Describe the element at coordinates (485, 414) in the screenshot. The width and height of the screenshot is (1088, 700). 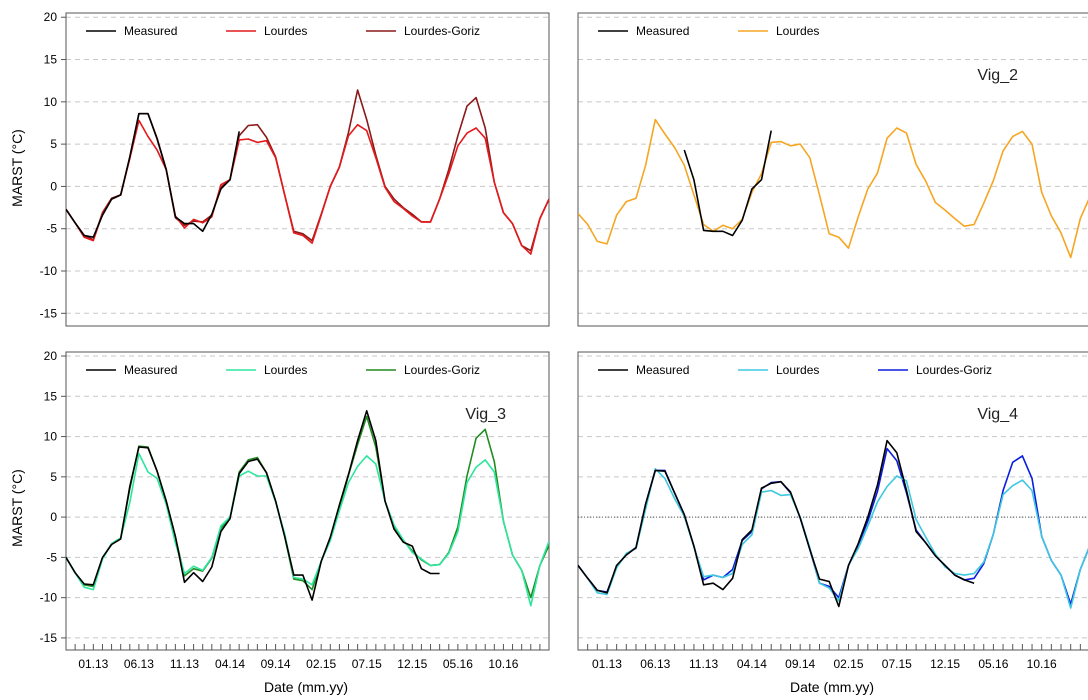
I see `panel-title: Vig_3` at that location.